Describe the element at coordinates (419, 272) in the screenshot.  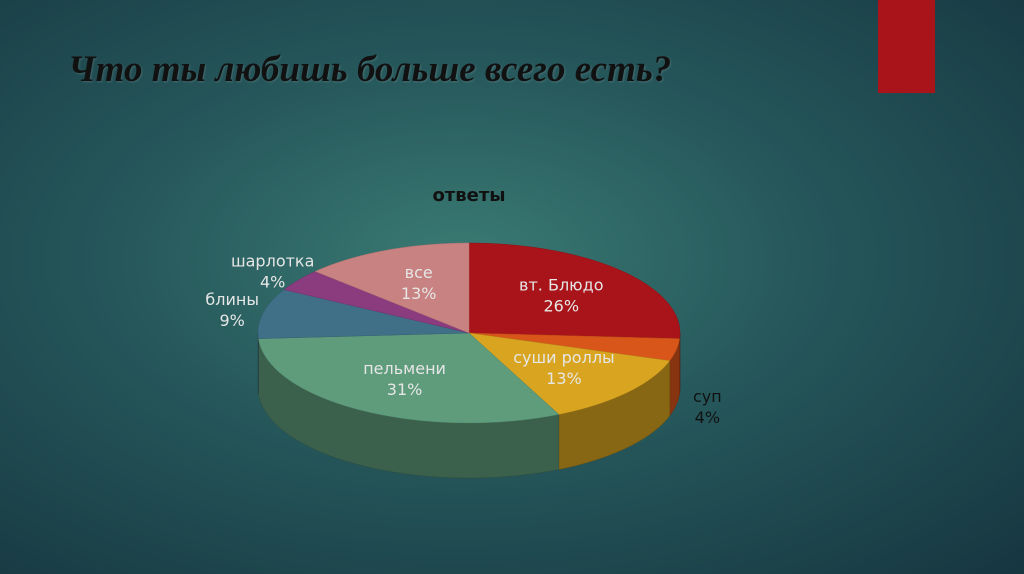
I see `slice-label: все` at that location.